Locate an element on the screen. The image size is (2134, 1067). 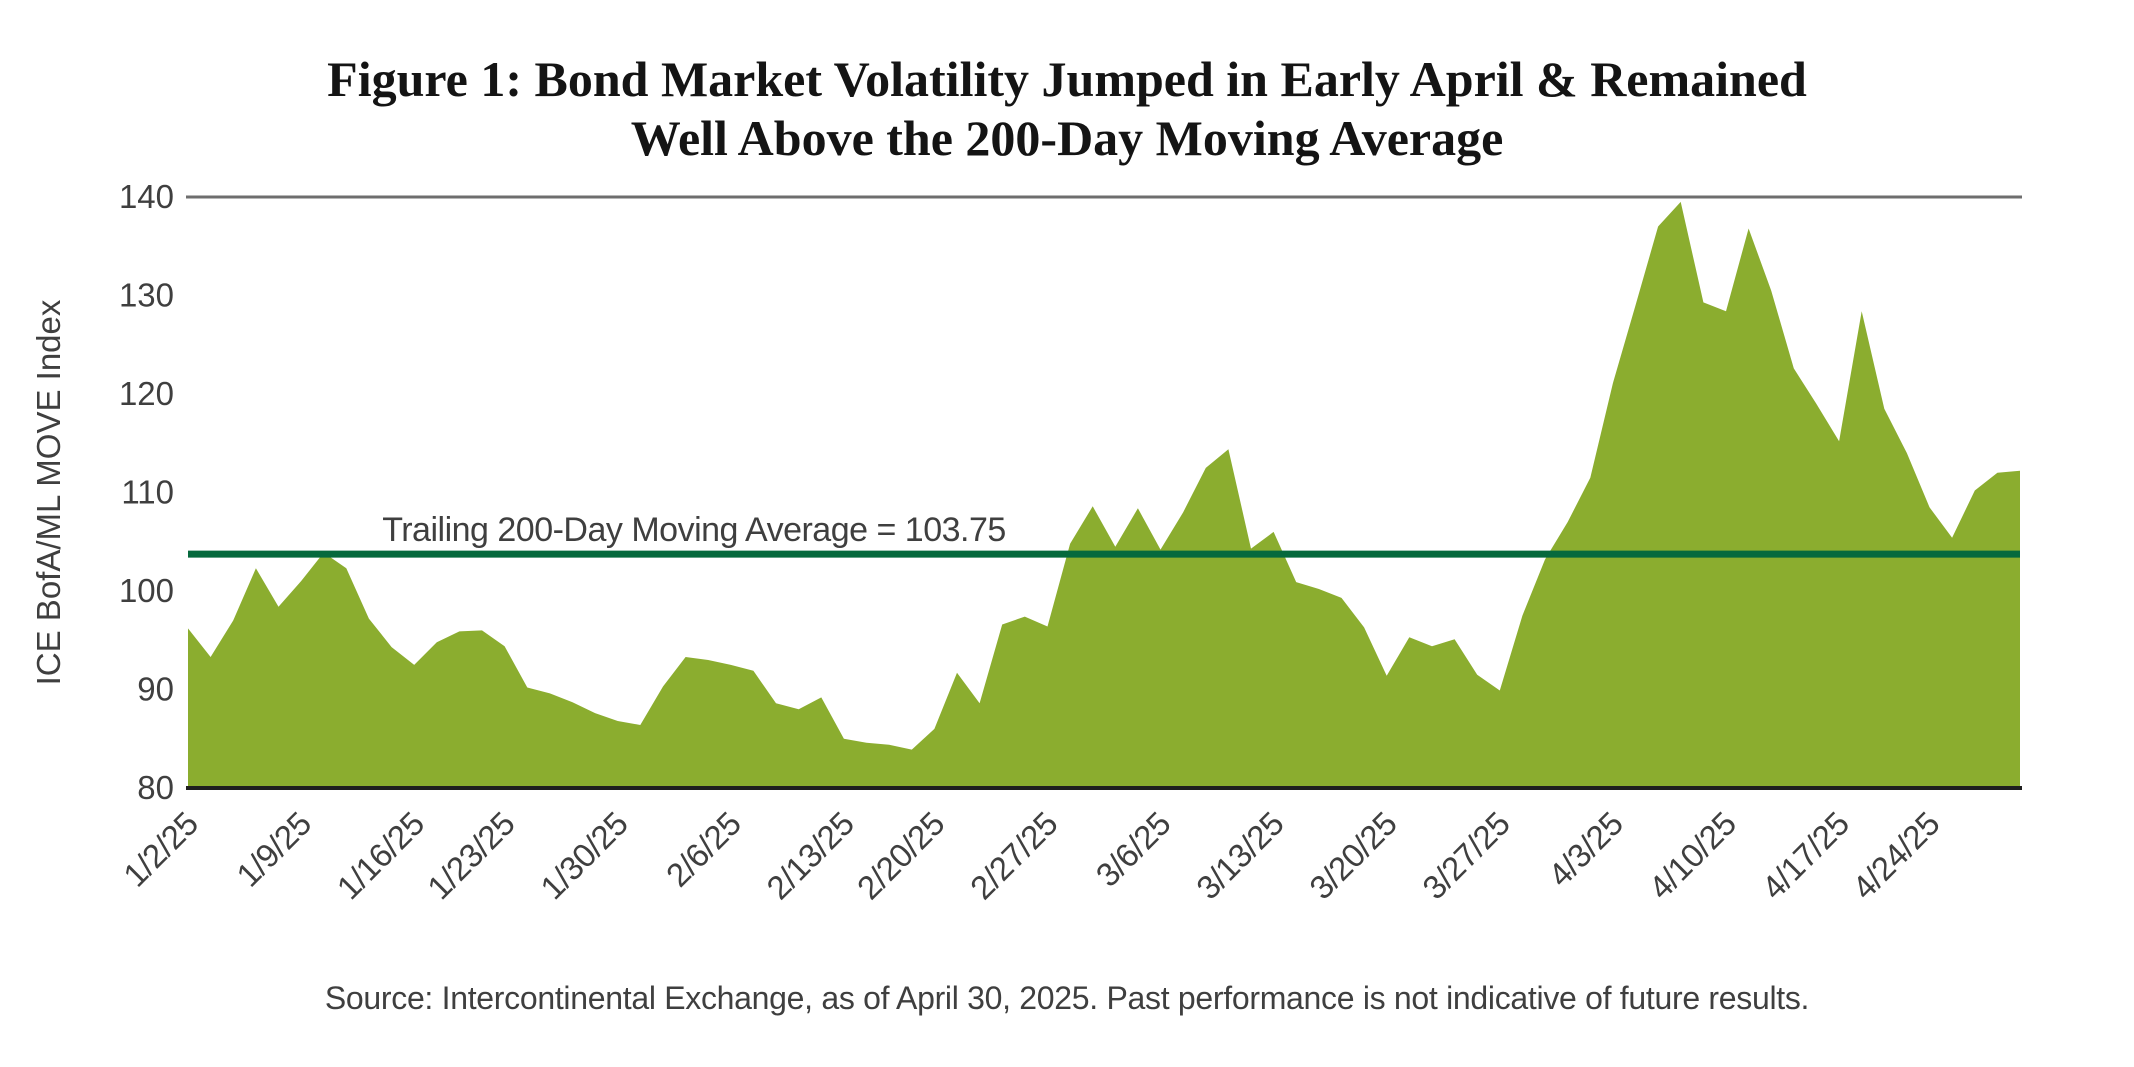
chart-title-line2: Well Above the 200-Day Moving Average is located at coordinates (1067, 138).